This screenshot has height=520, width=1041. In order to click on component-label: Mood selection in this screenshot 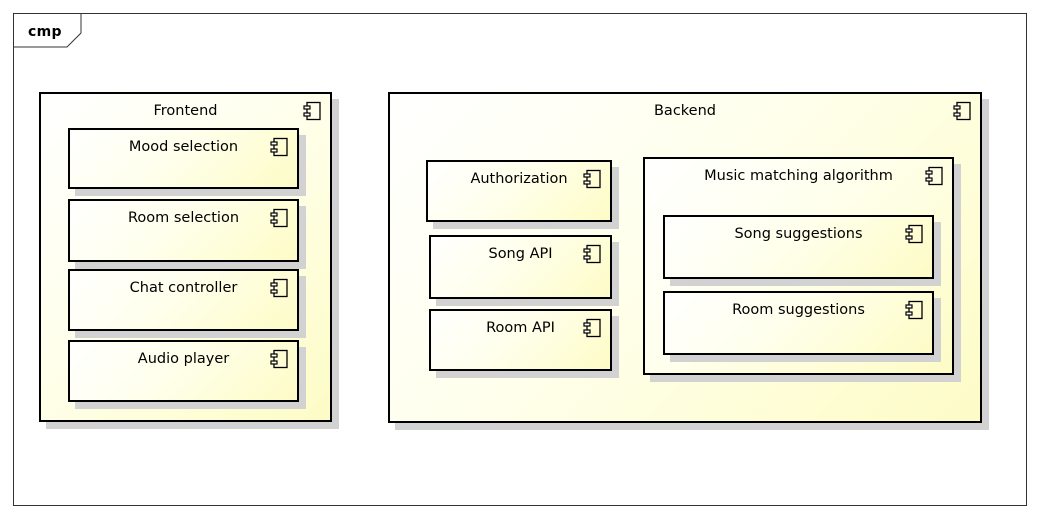, I will do `click(183, 147)`.